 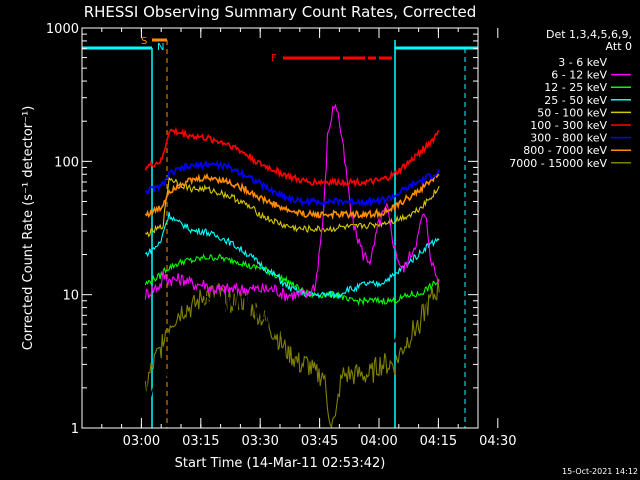 I want to click on legend-header: Att 0, so click(x=619, y=46).